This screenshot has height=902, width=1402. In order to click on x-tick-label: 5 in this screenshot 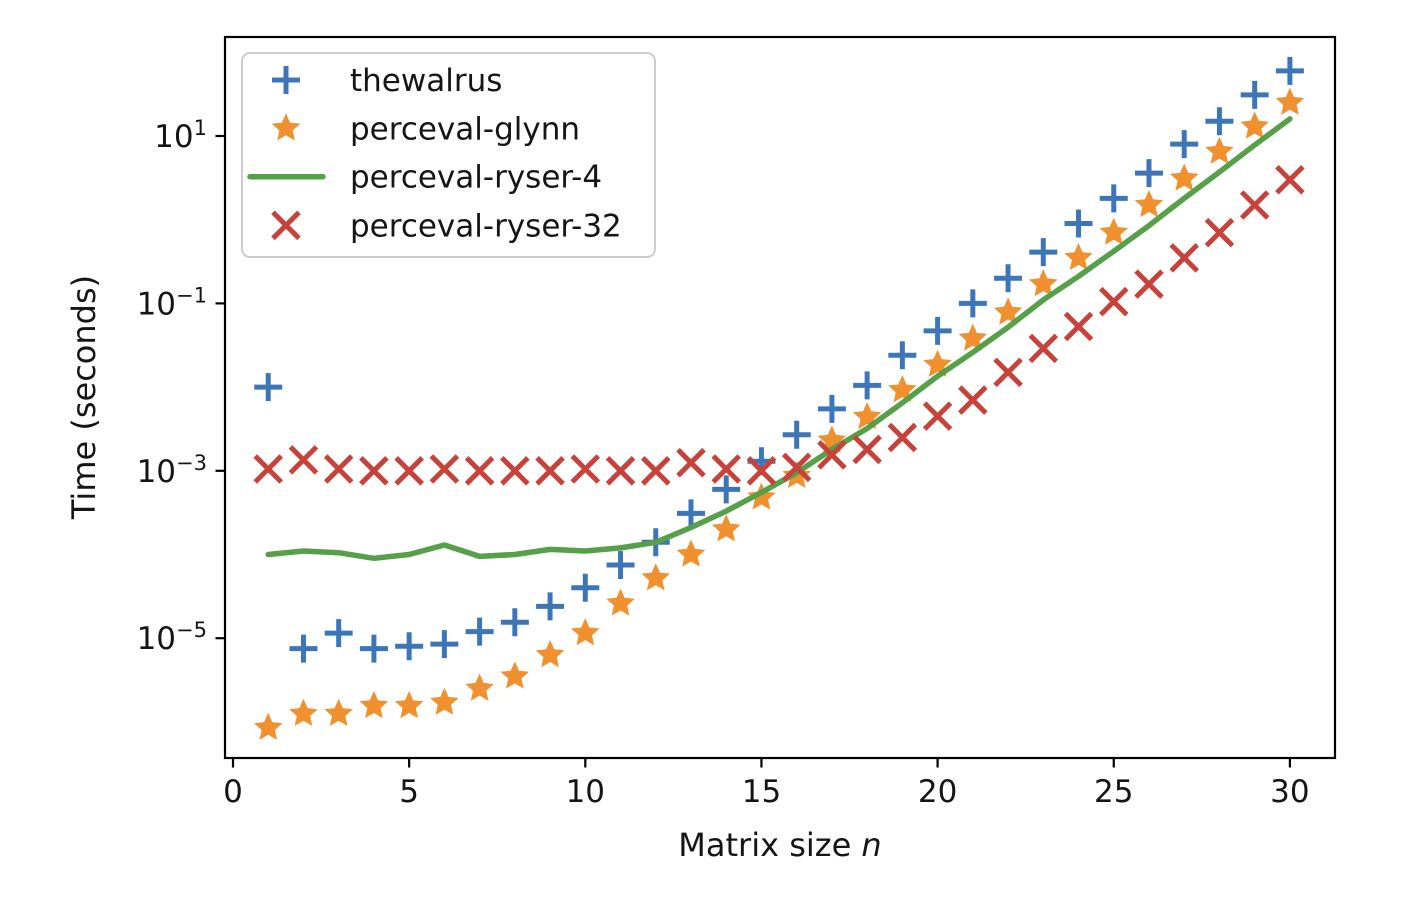, I will do `click(409, 792)`.